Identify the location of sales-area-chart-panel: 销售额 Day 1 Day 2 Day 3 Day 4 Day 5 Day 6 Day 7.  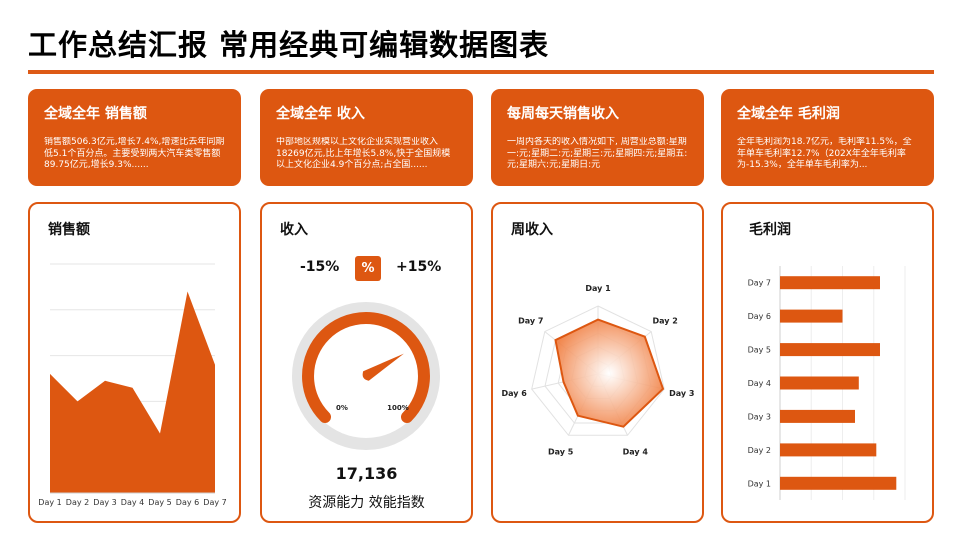
(134, 362).